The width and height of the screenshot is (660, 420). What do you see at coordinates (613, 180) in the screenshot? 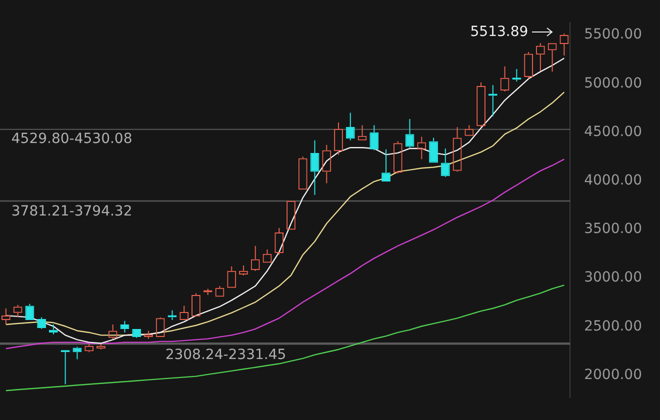
I see `y-tick-label: 4000.00` at bounding box center [613, 180].